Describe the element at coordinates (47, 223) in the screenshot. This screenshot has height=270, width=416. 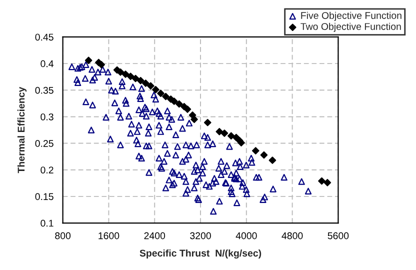
I see `y-tick-label: 0.1` at that location.